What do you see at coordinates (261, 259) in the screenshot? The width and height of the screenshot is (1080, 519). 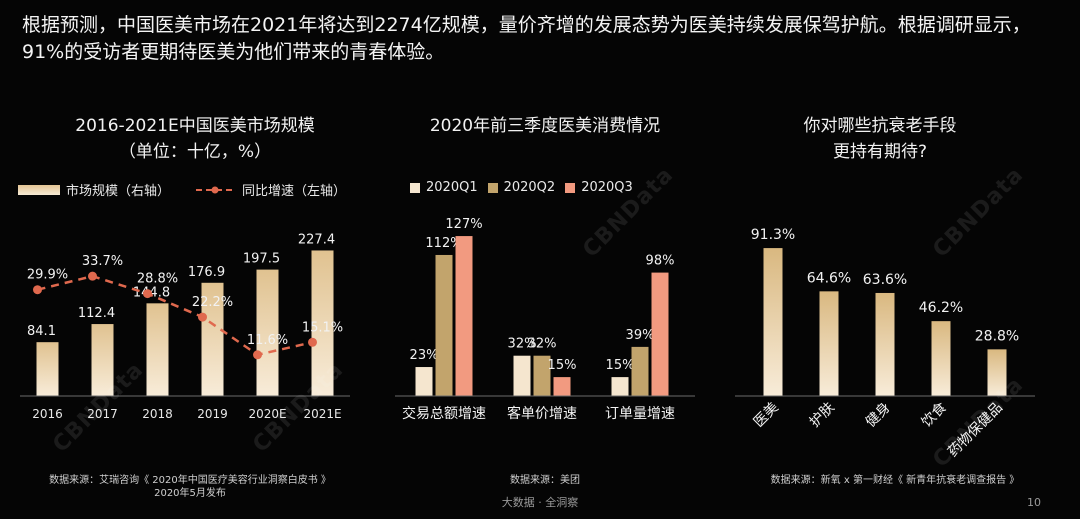 I see `bar-label-2020E: 197.5` at bounding box center [261, 259].